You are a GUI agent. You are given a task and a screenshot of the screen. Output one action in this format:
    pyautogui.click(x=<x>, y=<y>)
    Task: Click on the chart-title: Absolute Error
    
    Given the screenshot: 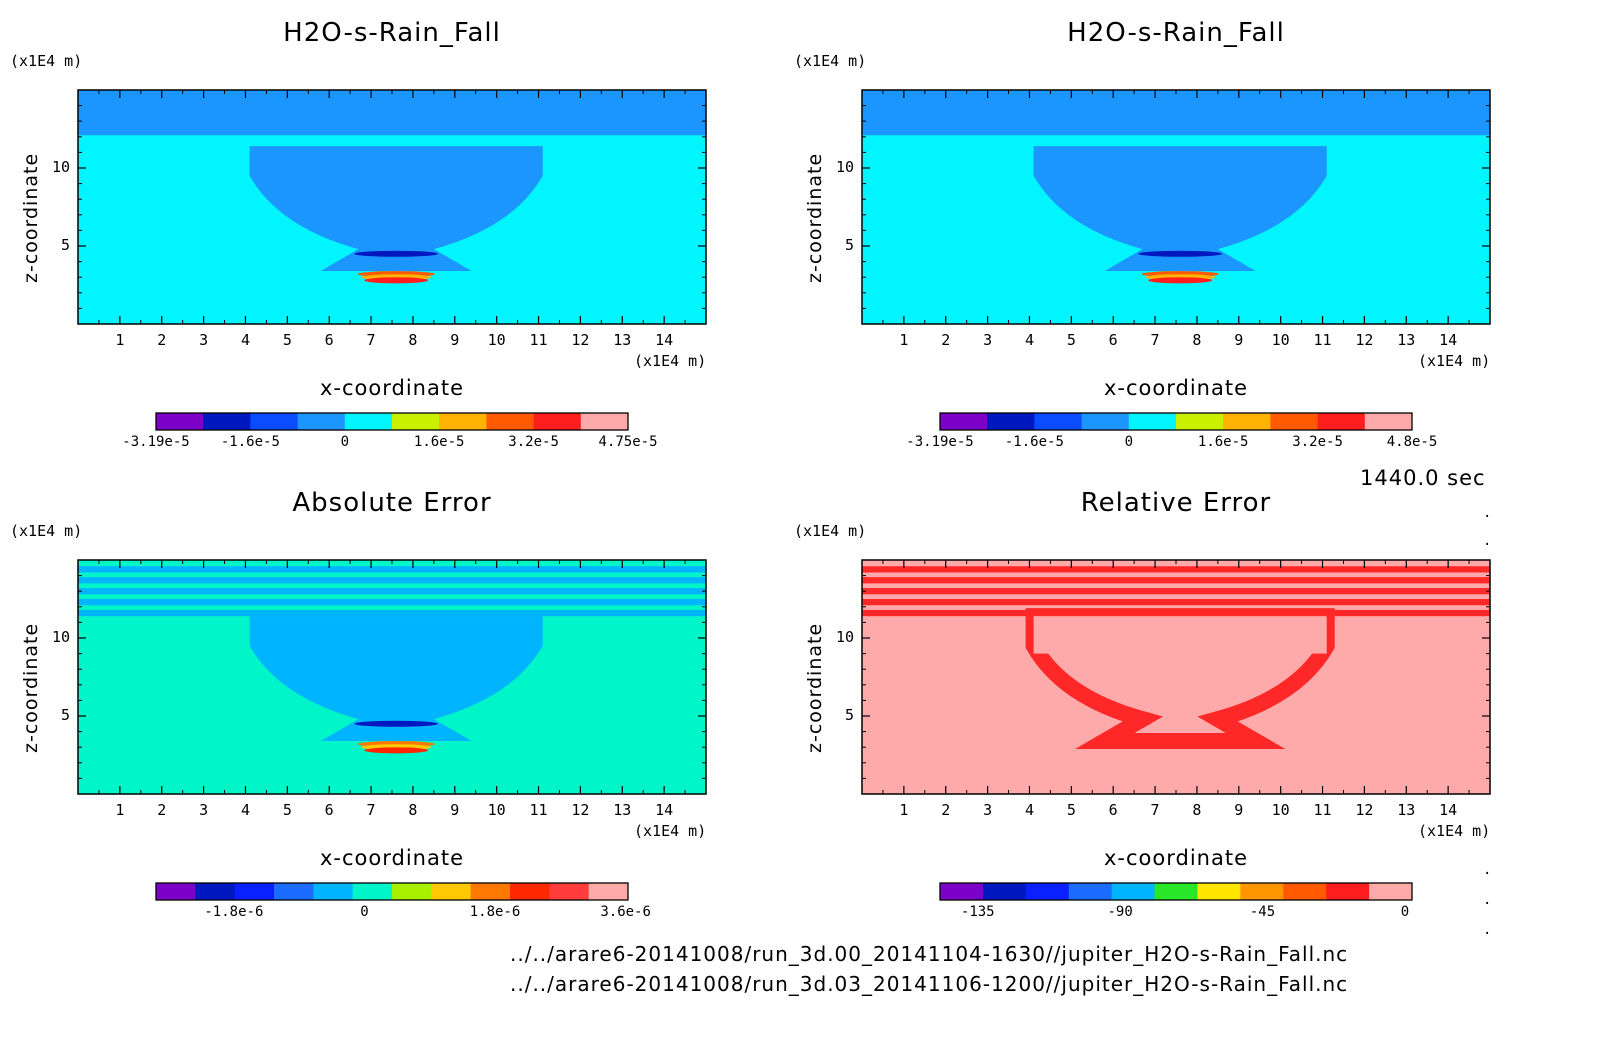 What is the action you would take?
    pyautogui.click(x=392, y=503)
    